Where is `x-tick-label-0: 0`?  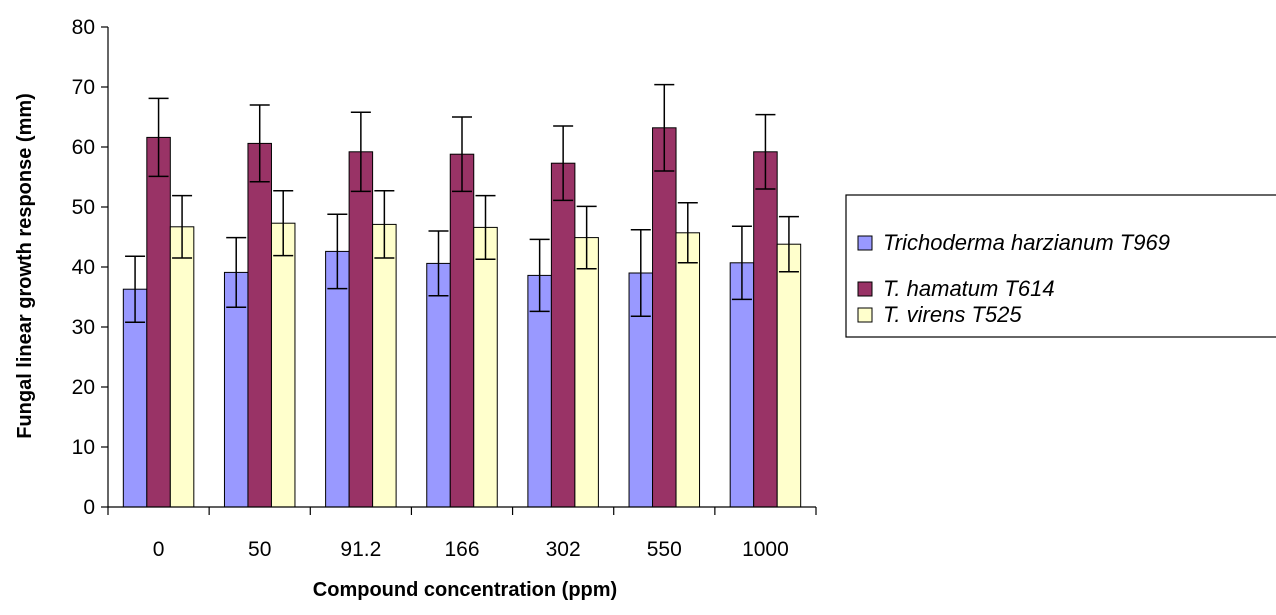 x-tick-label-0: 0 is located at coordinates (159, 549).